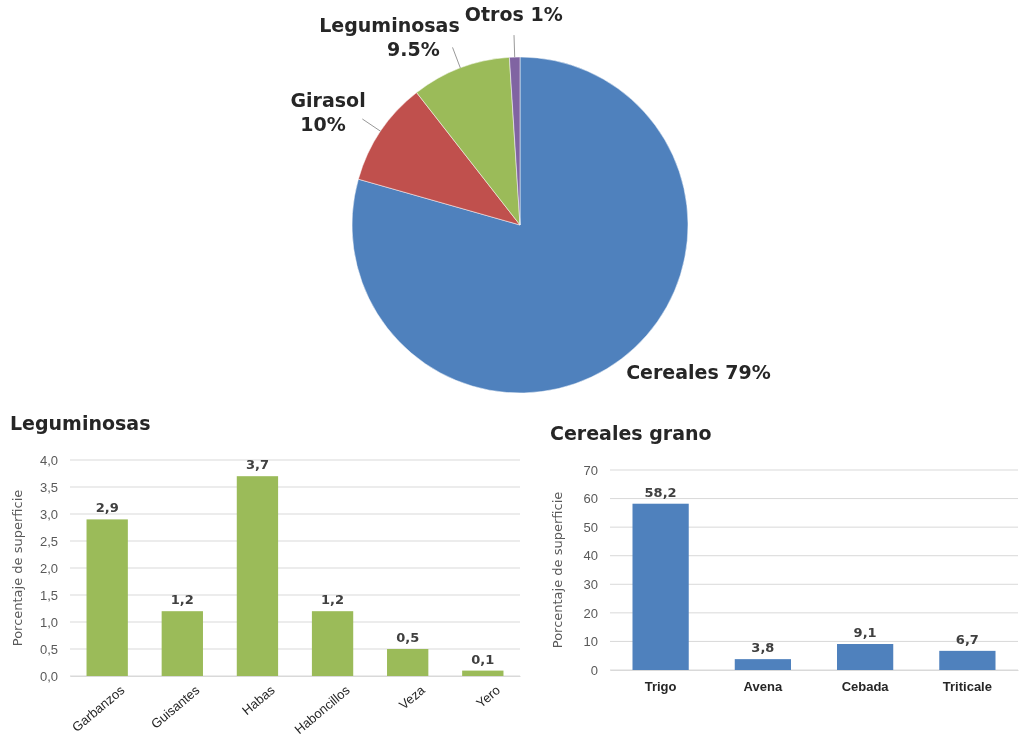 Image resolution: width=1028 pixels, height=751 pixels. Describe the element at coordinates (488, 696) in the screenshot. I see `x-tick-label: Yero` at that location.